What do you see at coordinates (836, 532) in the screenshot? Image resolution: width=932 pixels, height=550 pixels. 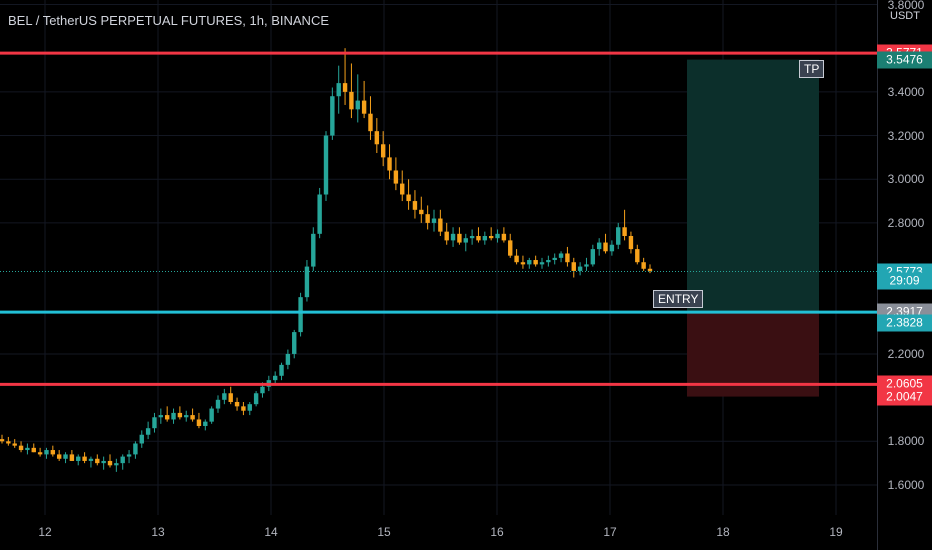 I see `time-tick-label: 19` at bounding box center [836, 532].